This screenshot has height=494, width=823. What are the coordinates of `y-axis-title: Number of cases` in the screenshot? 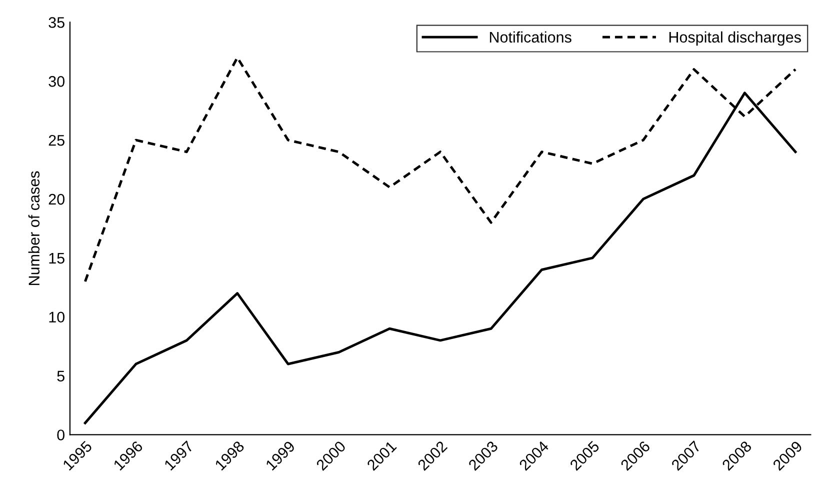 It's located at (34, 228).